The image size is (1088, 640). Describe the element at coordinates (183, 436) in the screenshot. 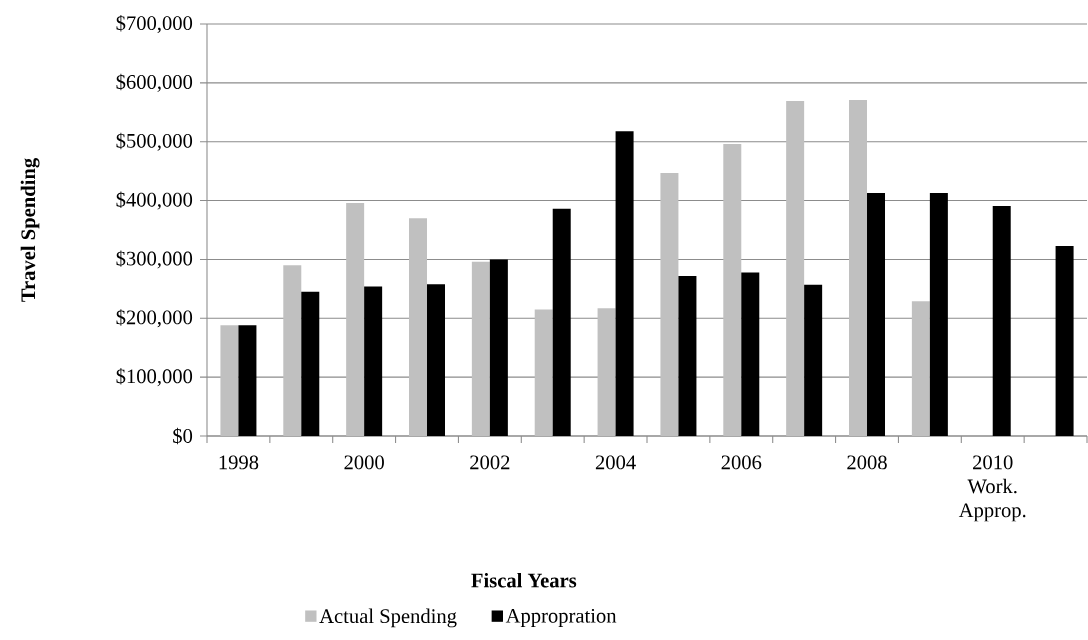

I see `y-tick-label: $0` at that location.